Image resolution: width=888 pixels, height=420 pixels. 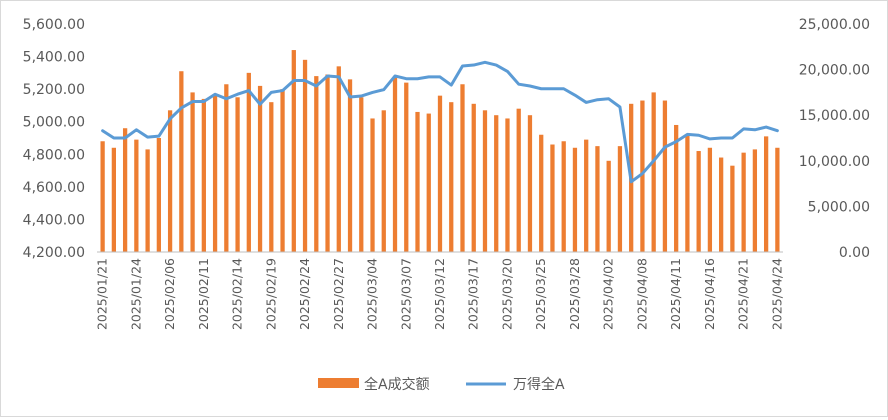 I want to click on bar-2025/02/27, so click(x=338, y=159).